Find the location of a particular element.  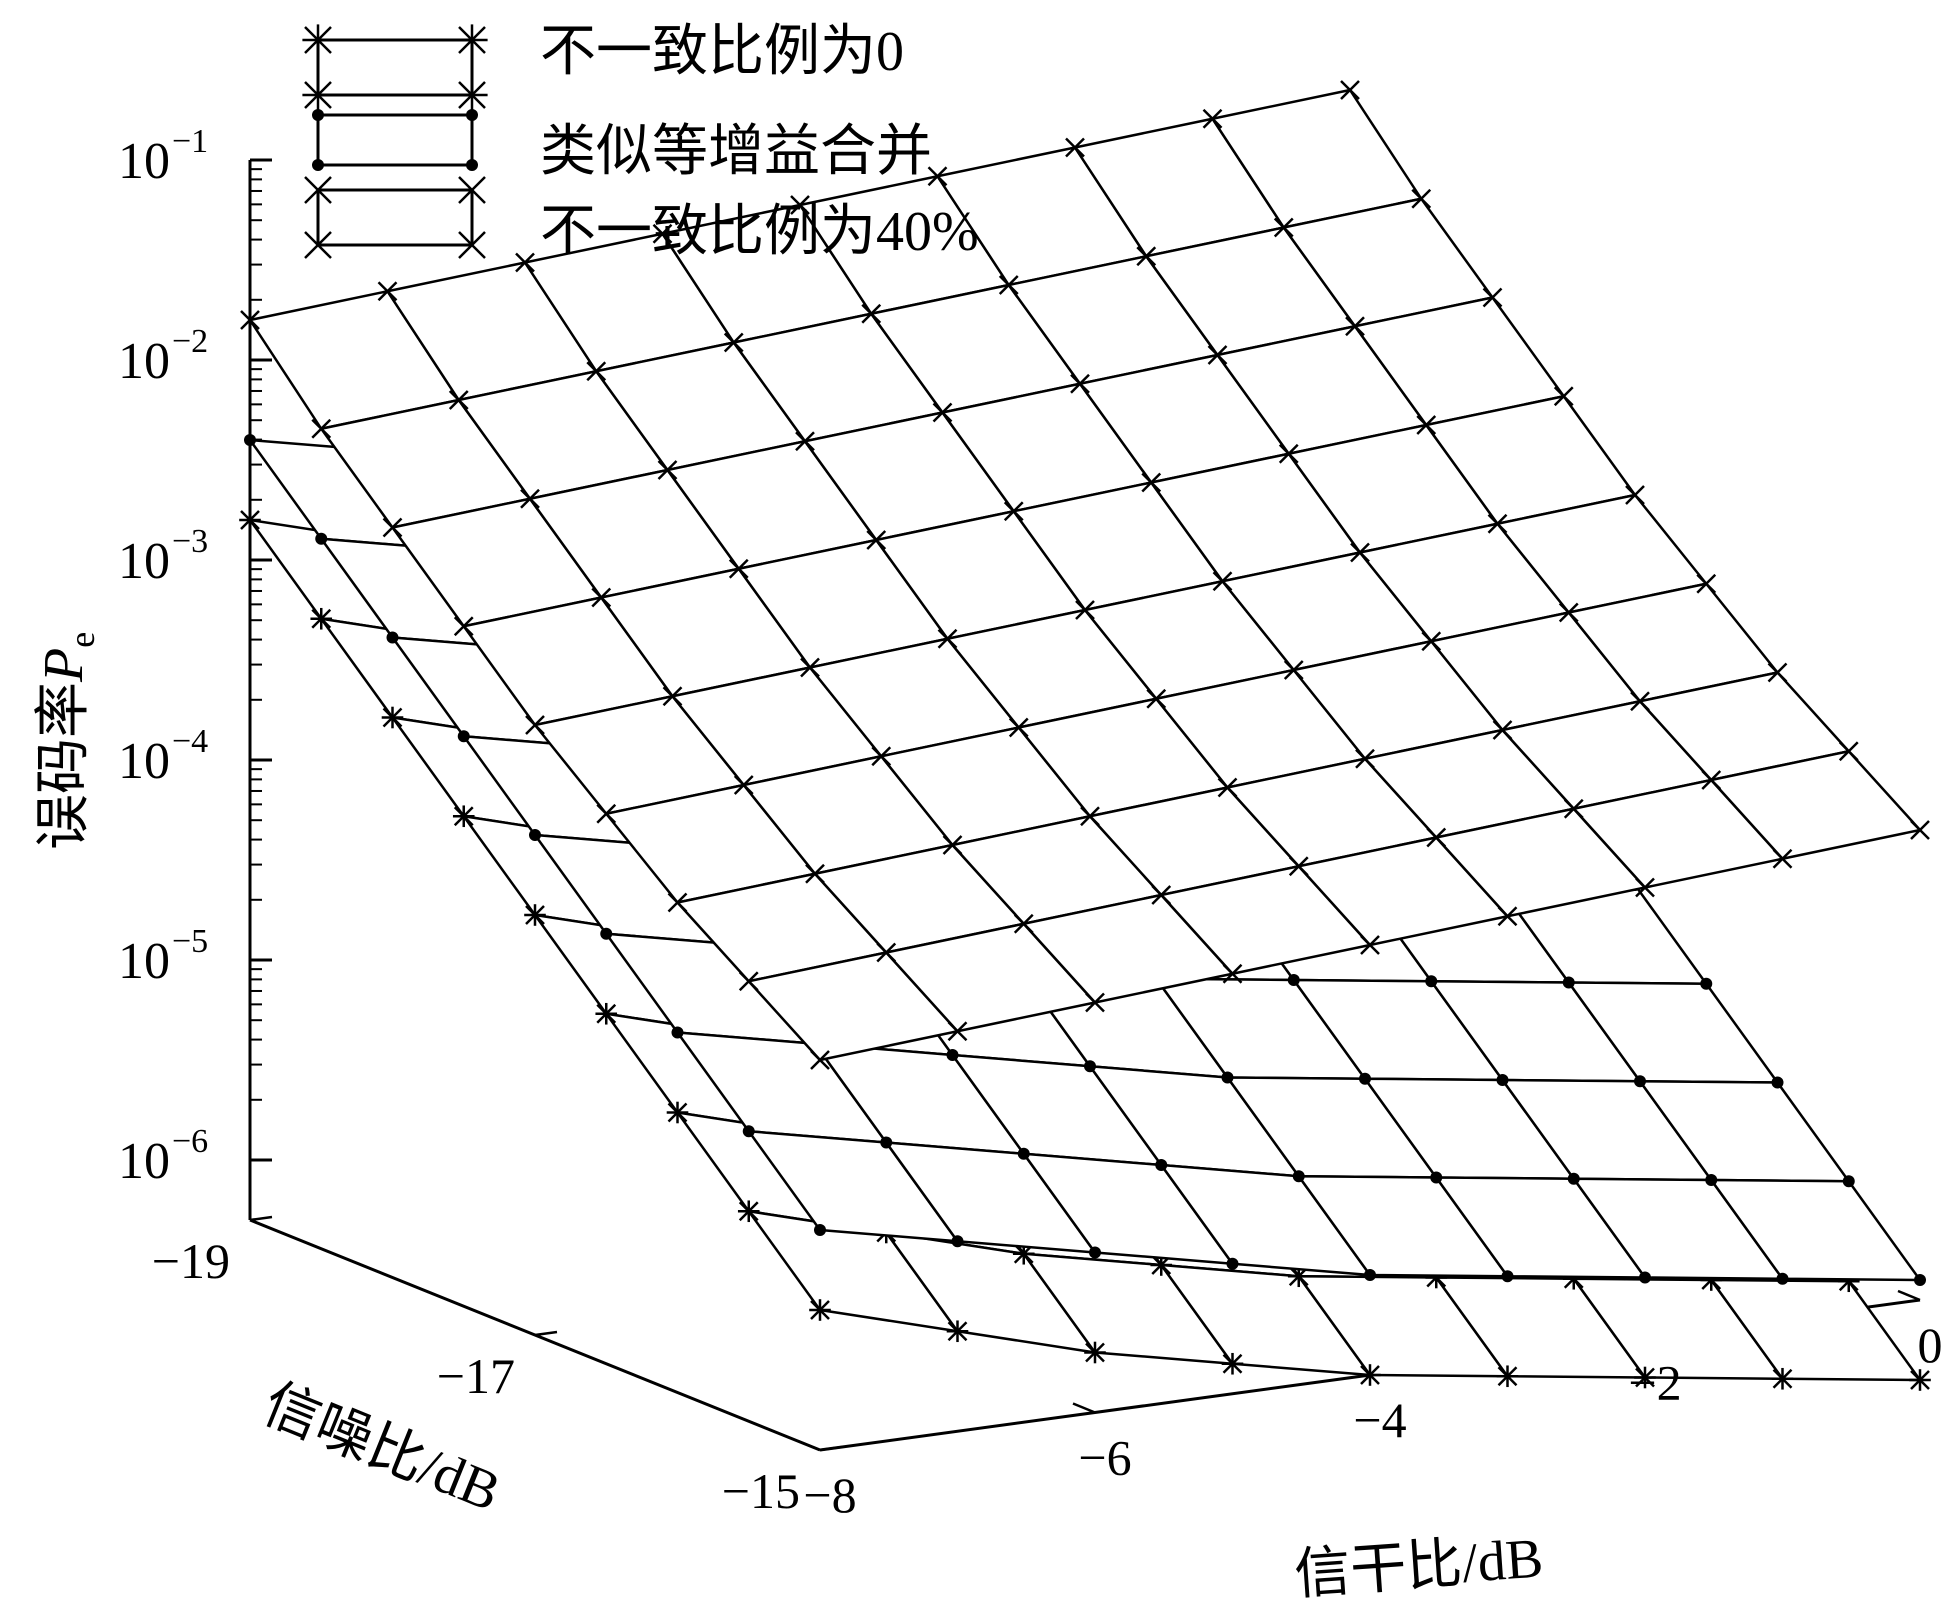

x-tick-label: −2 is located at coordinates (1654, 1383).